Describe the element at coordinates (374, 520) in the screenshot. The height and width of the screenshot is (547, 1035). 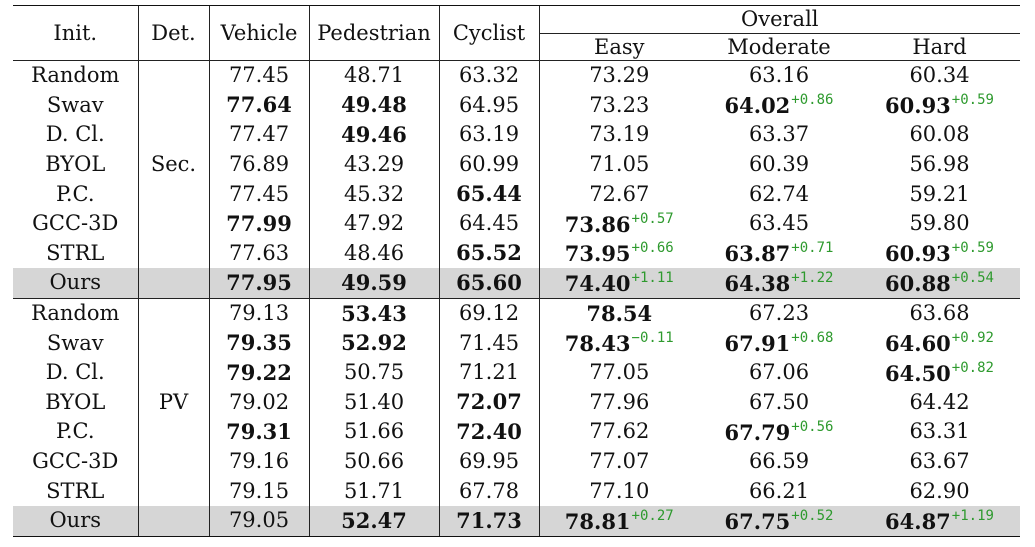
I see `cell-value: 52.47` at that location.